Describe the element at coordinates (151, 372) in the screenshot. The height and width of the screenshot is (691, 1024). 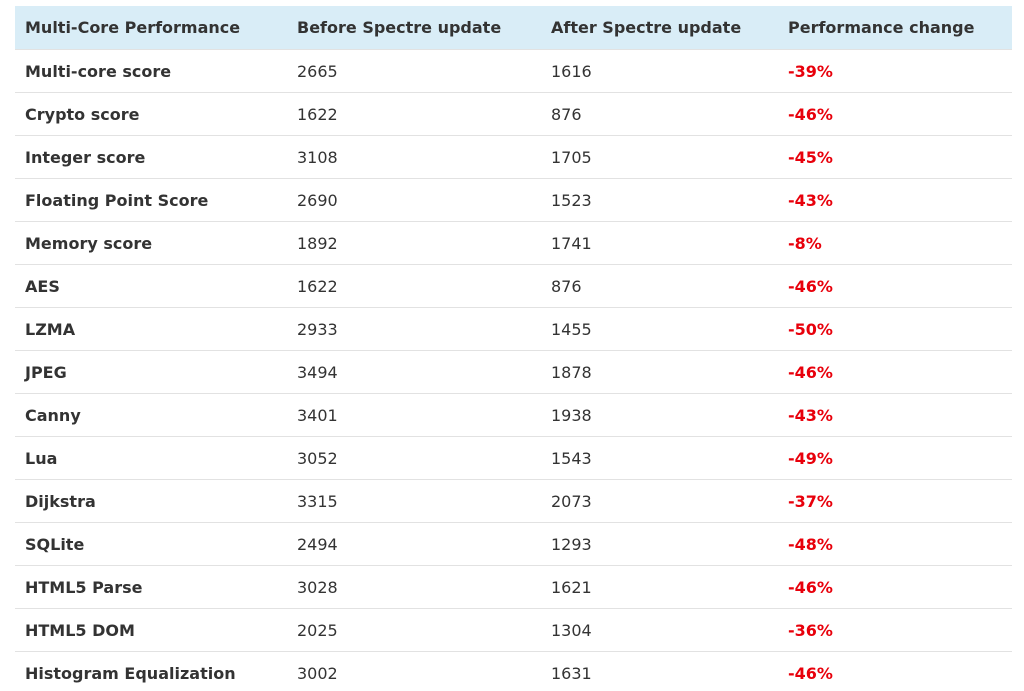
I see `row-label: JPEG` at that location.